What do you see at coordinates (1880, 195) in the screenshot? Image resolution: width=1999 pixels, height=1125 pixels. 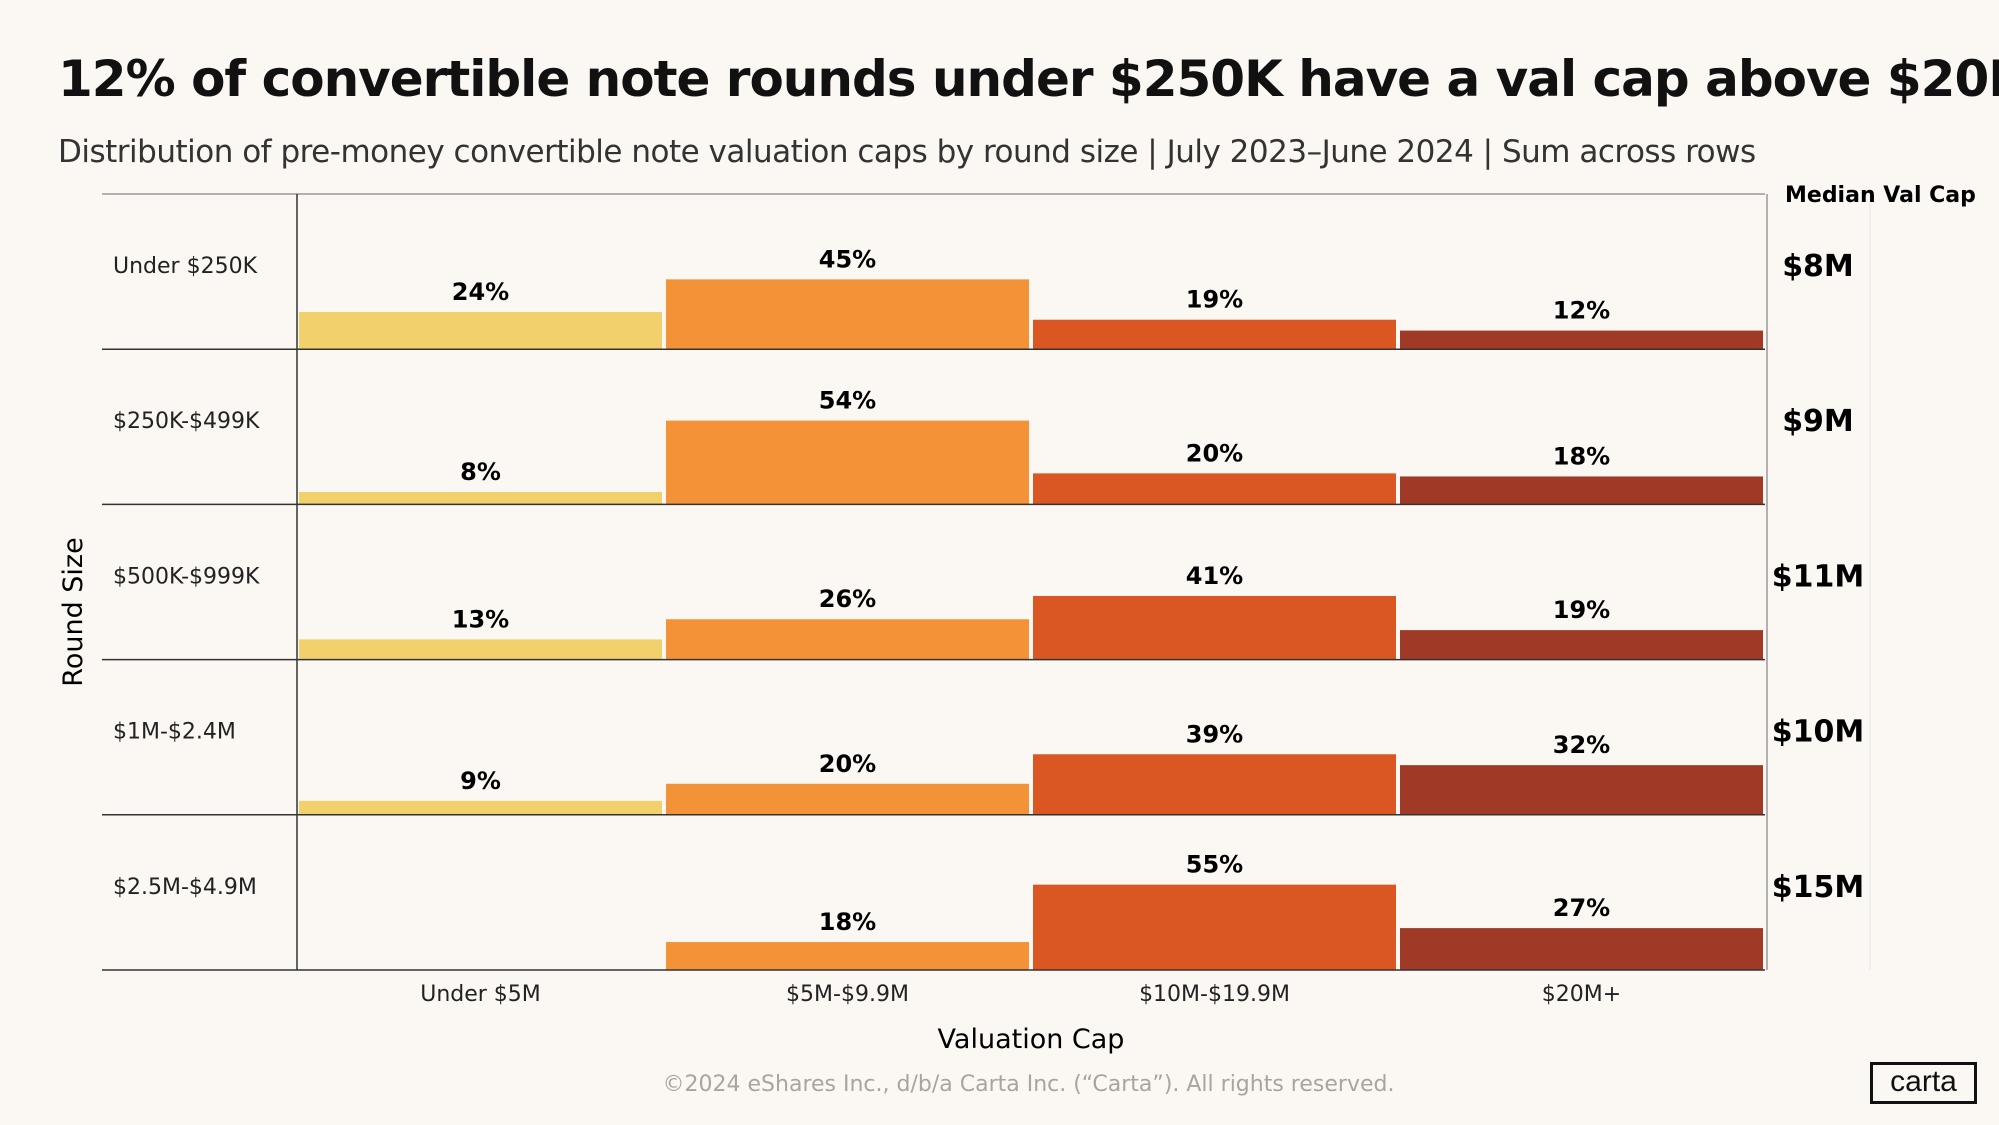 I see `median-header: Median Val Cap` at bounding box center [1880, 195].